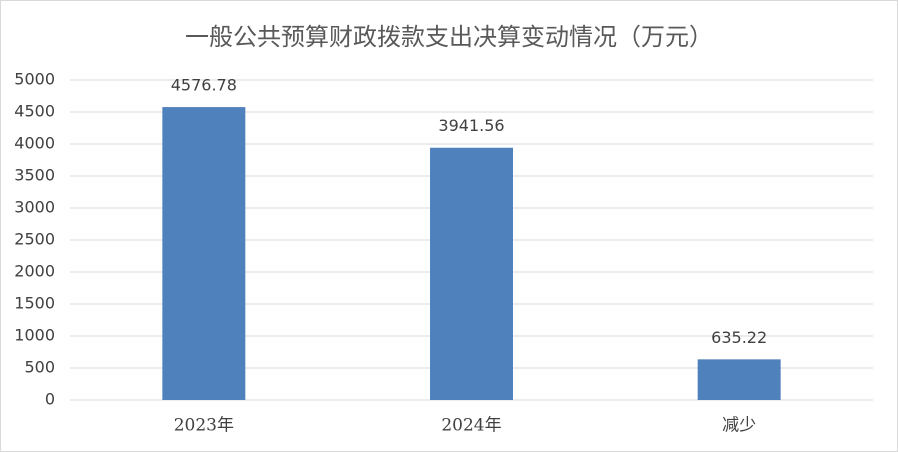 The height and width of the screenshot is (452, 898). I want to click on y-tick-label: 1000, so click(34, 335).